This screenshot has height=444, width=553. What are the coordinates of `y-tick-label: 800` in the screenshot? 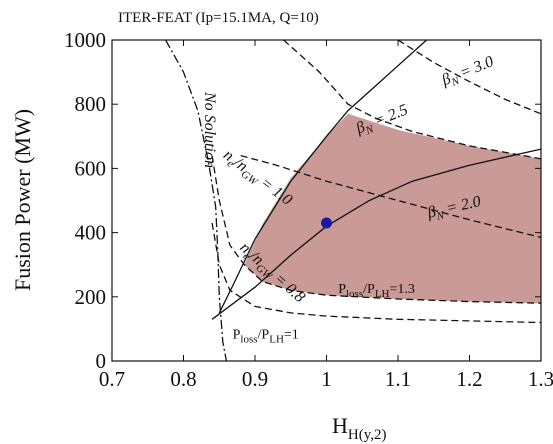 It's located at (91, 104).